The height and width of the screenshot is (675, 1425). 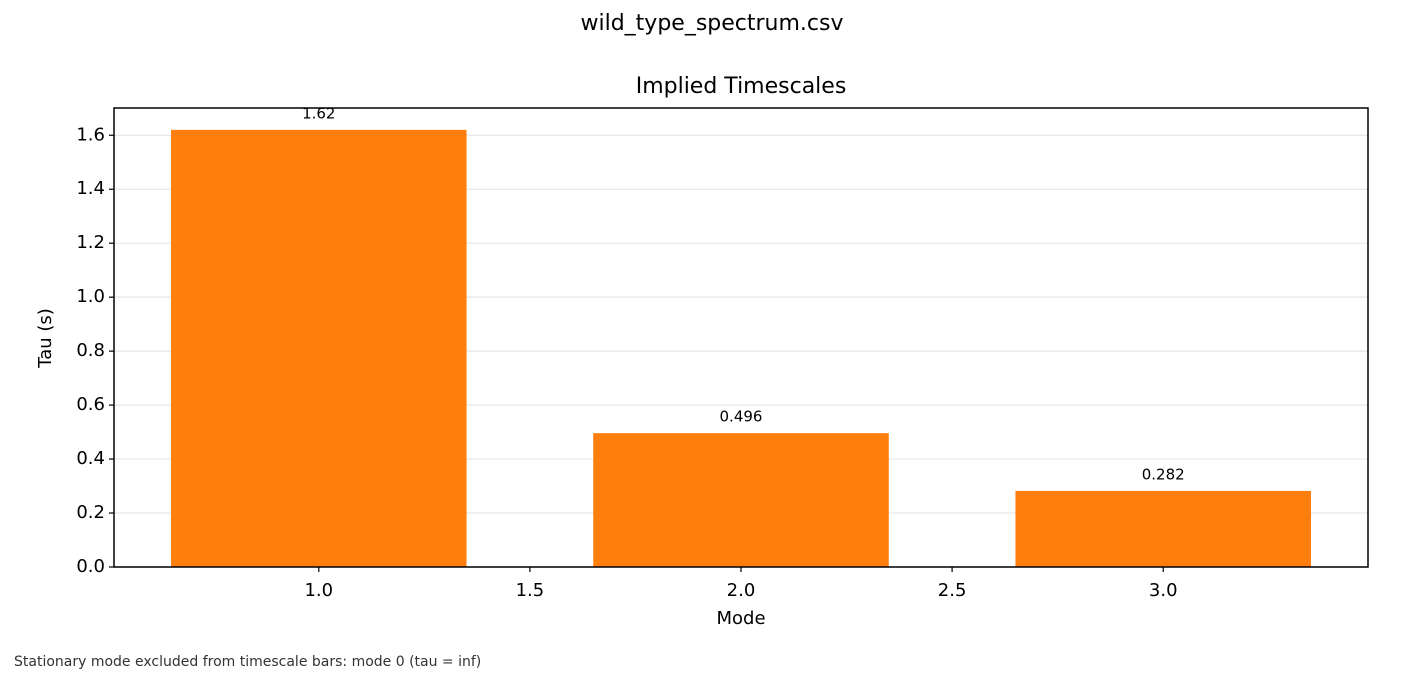 What do you see at coordinates (90, 188) in the screenshot?
I see `y-tick-label: 1.4` at bounding box center [90, 188].